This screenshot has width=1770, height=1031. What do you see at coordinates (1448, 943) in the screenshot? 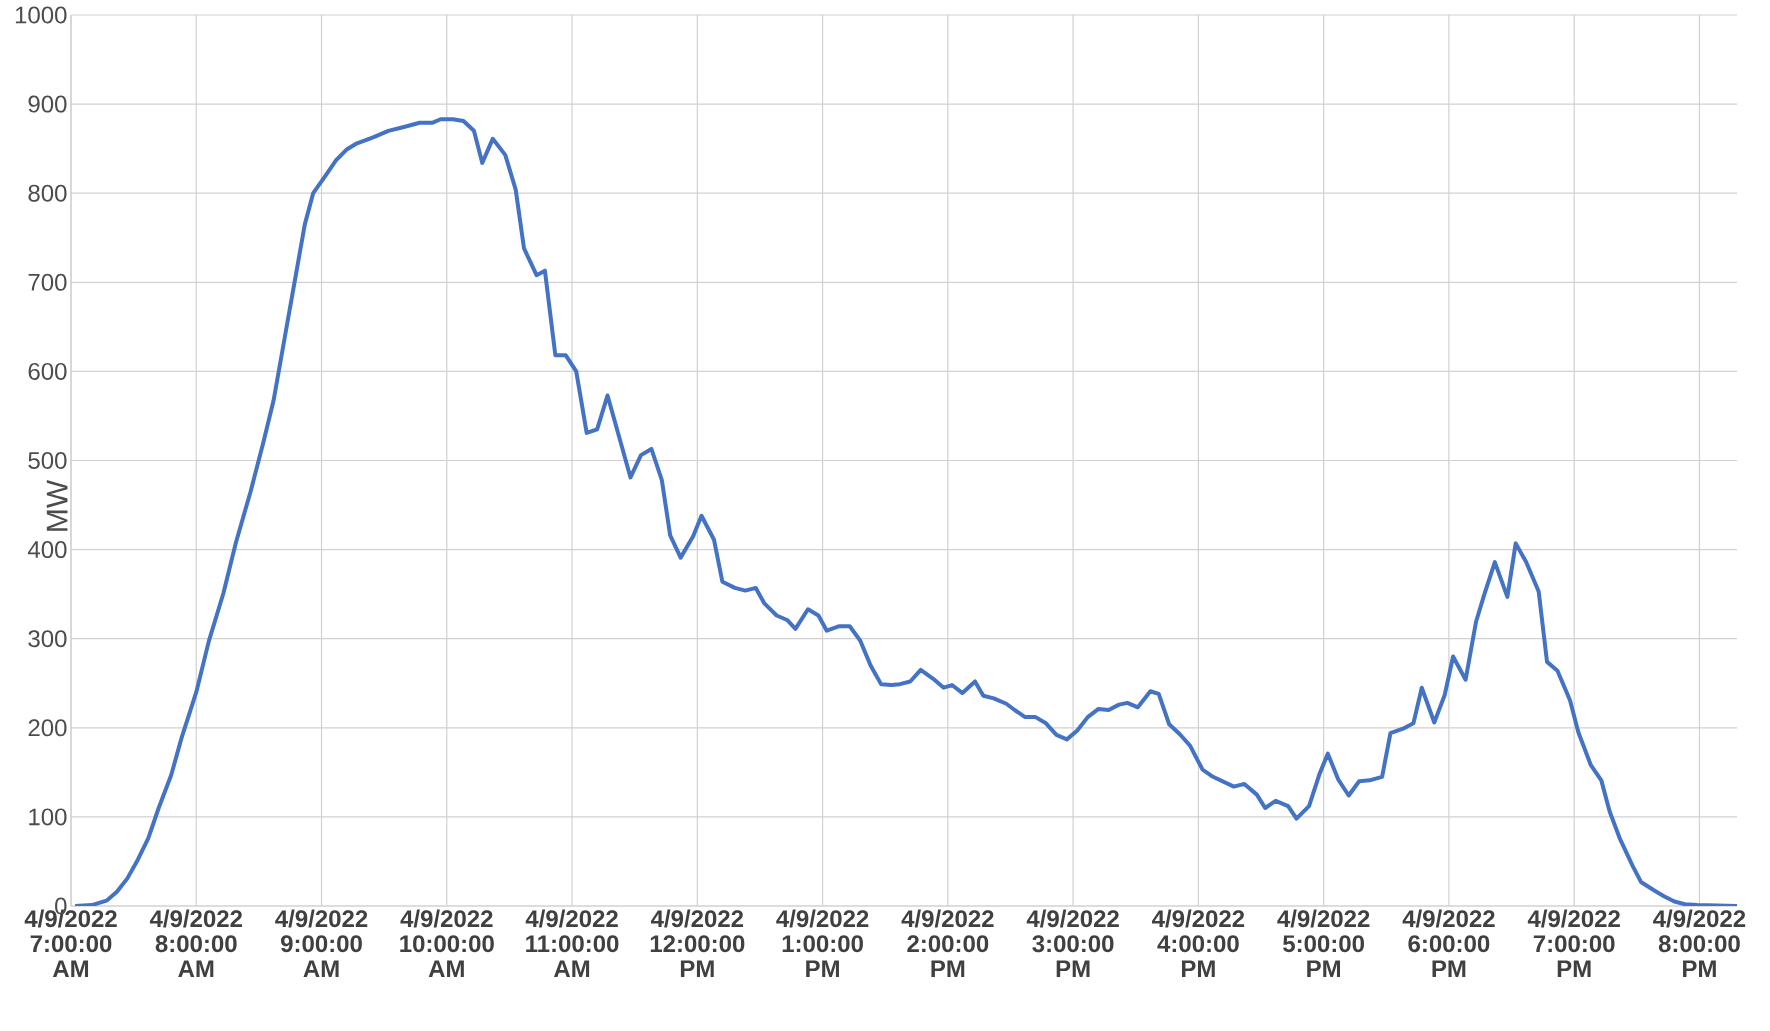
I see `x-tick-label: 4/9/2022 6:00:00 PM` at bounding box center [1448, 943].